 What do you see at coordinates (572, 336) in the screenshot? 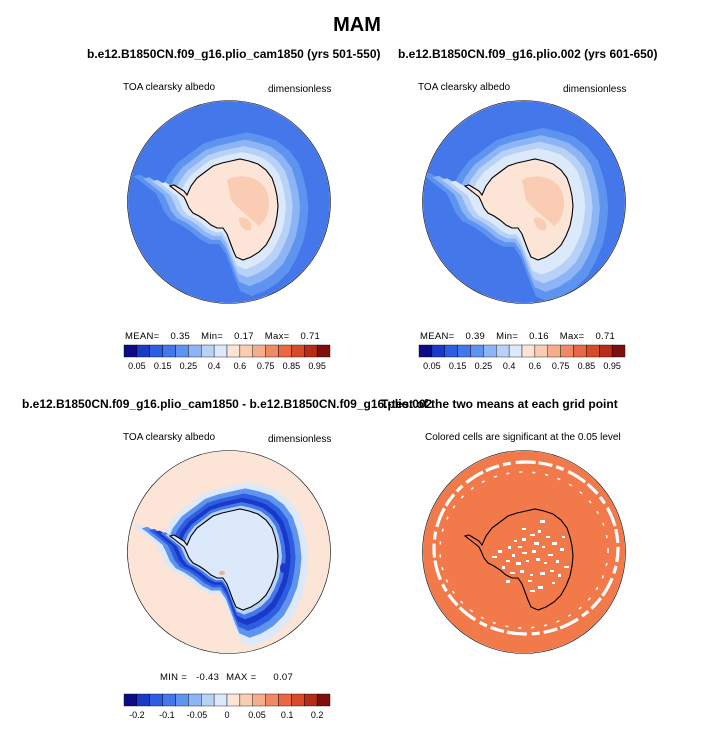
I see `max-label: Max=` at bounding box center [572, 336].